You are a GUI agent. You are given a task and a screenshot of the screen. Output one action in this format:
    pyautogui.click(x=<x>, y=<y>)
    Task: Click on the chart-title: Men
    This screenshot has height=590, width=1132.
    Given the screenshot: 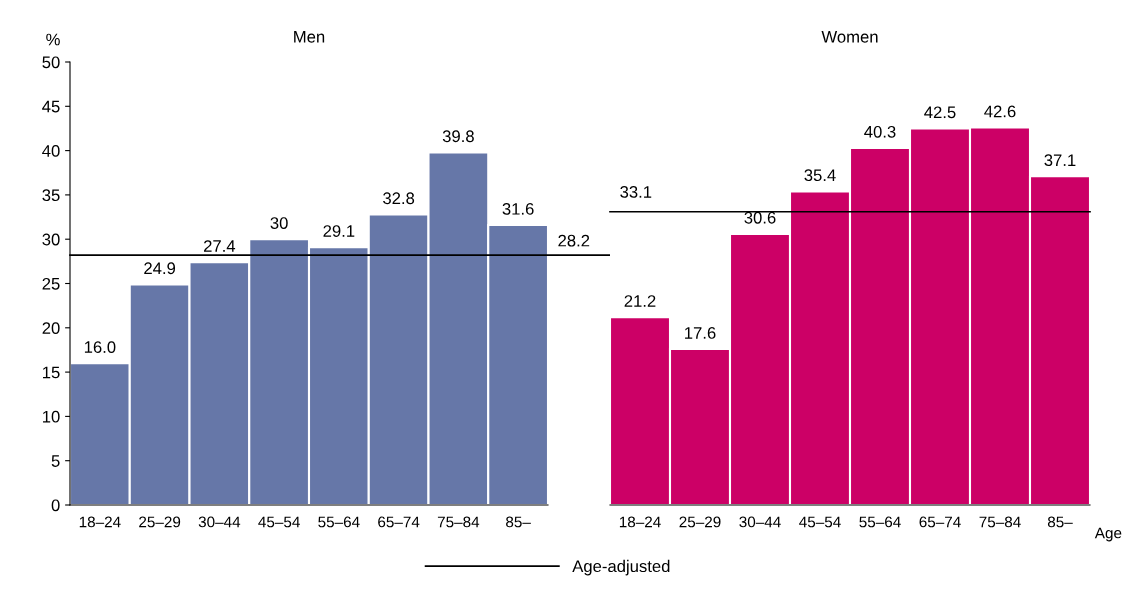 What is the action you would take?
    pyautogui.click(x=309, y=37)
    